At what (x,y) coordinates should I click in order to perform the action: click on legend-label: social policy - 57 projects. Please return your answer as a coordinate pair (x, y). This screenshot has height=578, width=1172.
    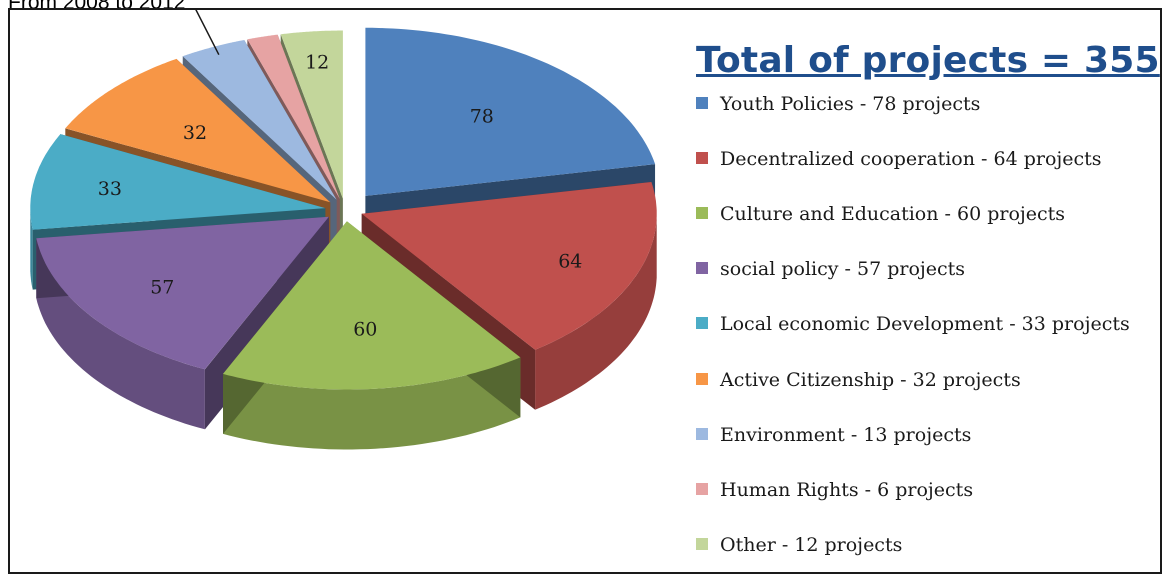
    Looking at the image, I should click on (843, 269).